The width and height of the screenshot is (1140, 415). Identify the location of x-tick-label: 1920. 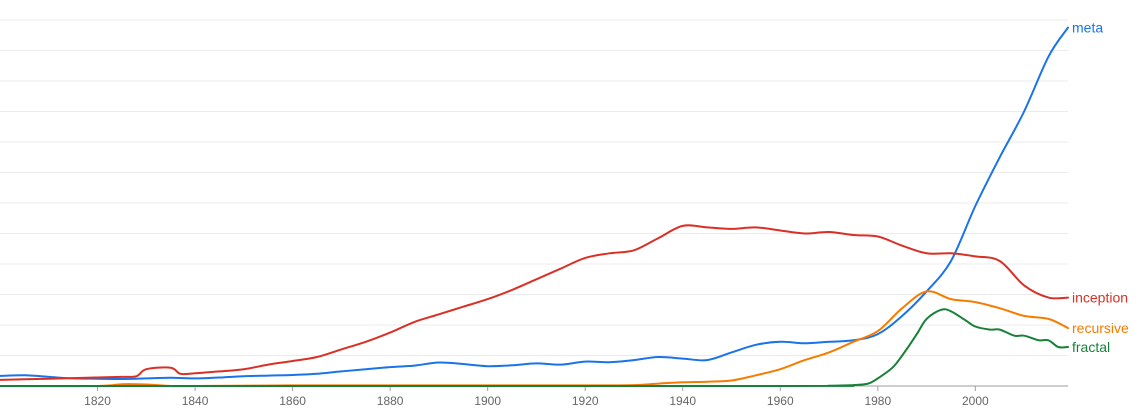
(585, 401).